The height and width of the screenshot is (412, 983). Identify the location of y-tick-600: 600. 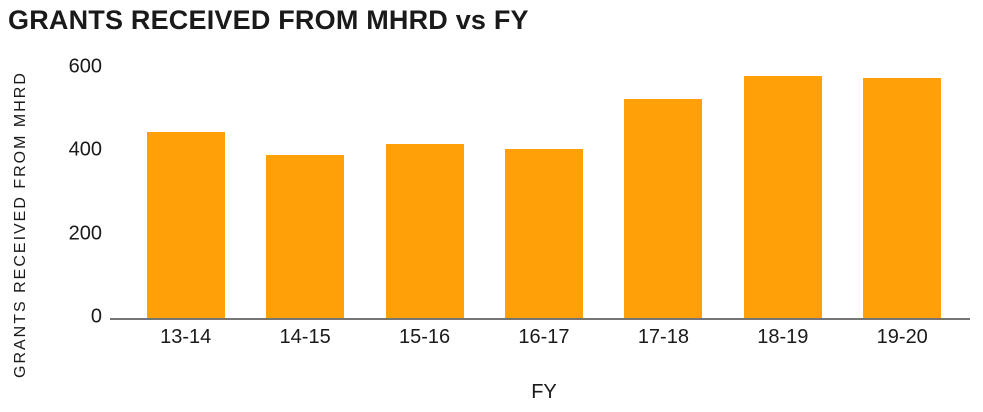
(85, 66).